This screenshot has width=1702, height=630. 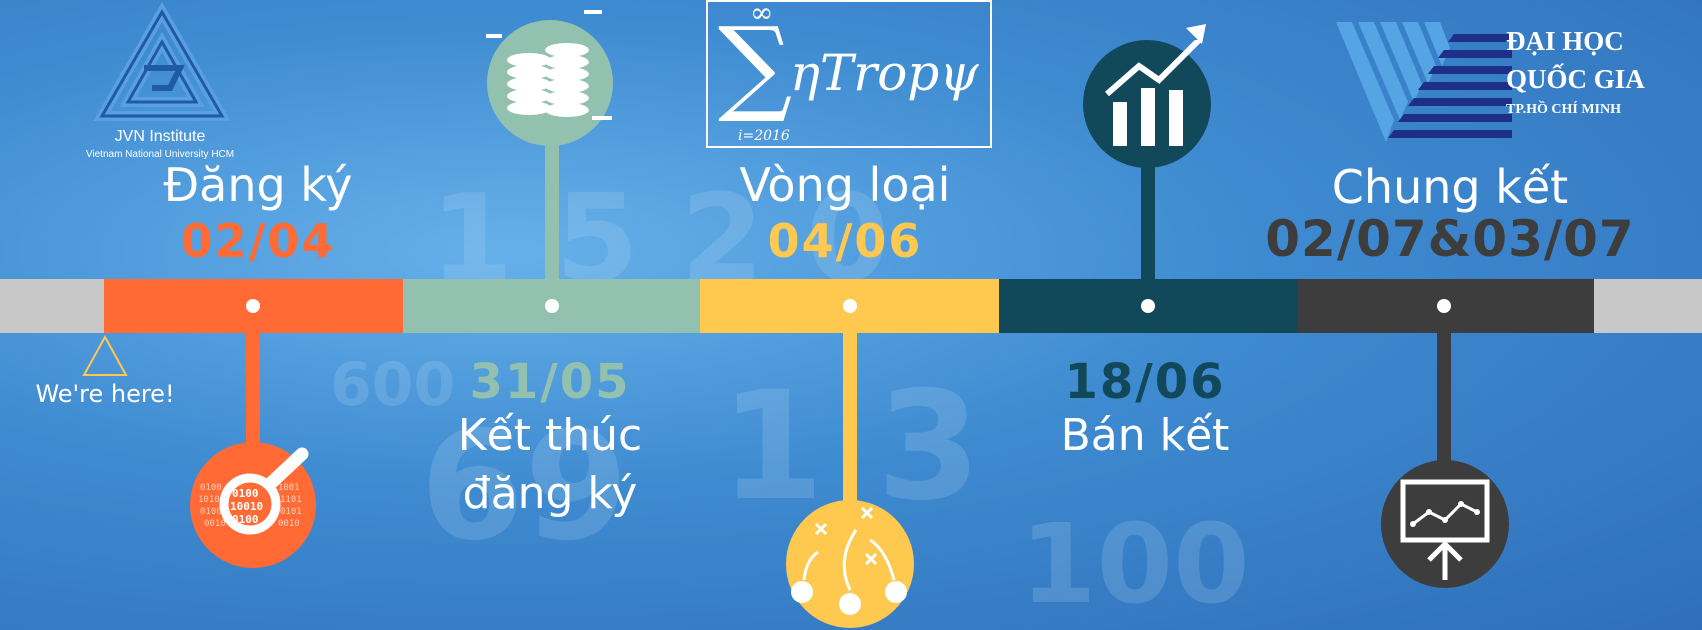 What do you see at coordinates (246, 506) in the screenshot?
I see `svg-text: 10010` at bounding box center [246, 506].